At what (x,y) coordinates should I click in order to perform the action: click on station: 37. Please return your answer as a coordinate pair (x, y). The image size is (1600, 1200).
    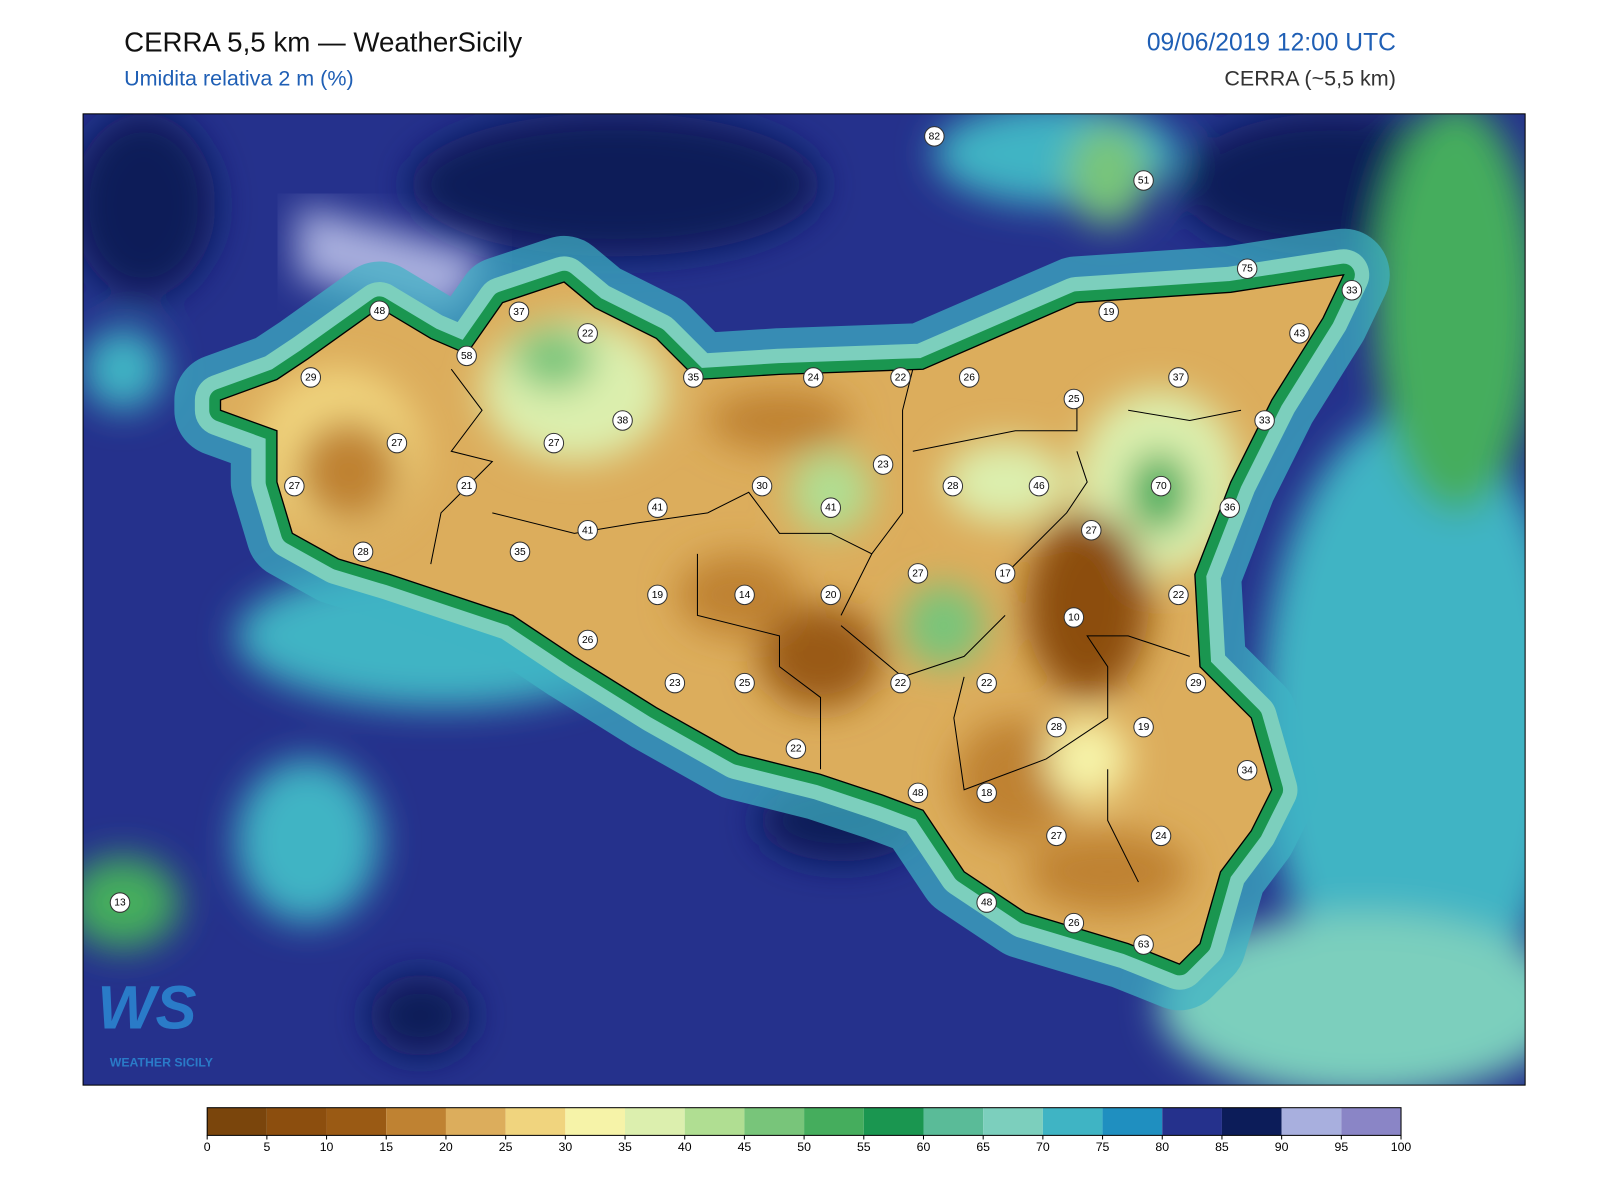
    Looking at the image, I should click on (519, 312).